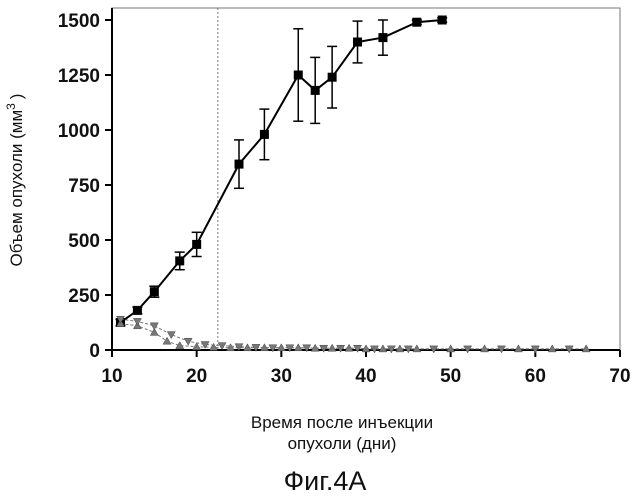 This screenshot has height=500, width=638. Describe the element at coordinates (196, 376) in the screenshot. I see `x-tick-label: 20` at that location.